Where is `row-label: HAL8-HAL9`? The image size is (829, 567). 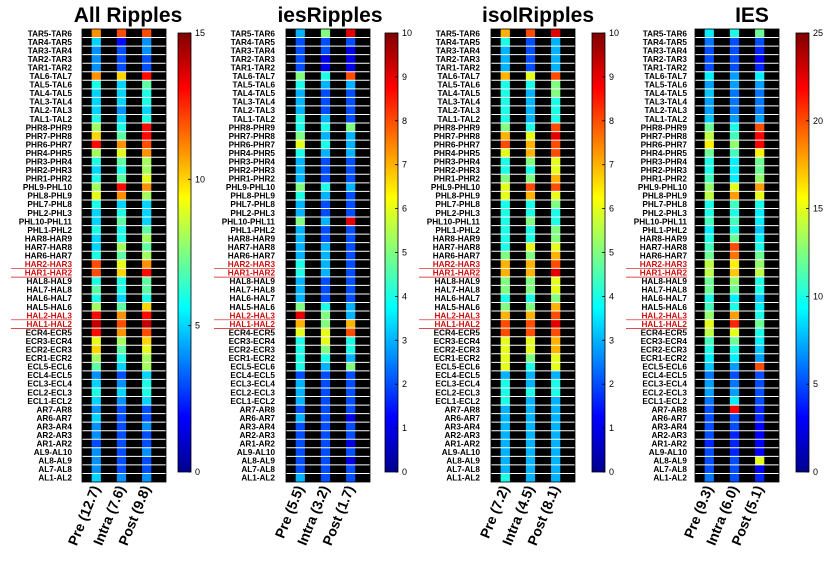 row-label: HAL8-HAL9 is located at coordinates (253, 281).